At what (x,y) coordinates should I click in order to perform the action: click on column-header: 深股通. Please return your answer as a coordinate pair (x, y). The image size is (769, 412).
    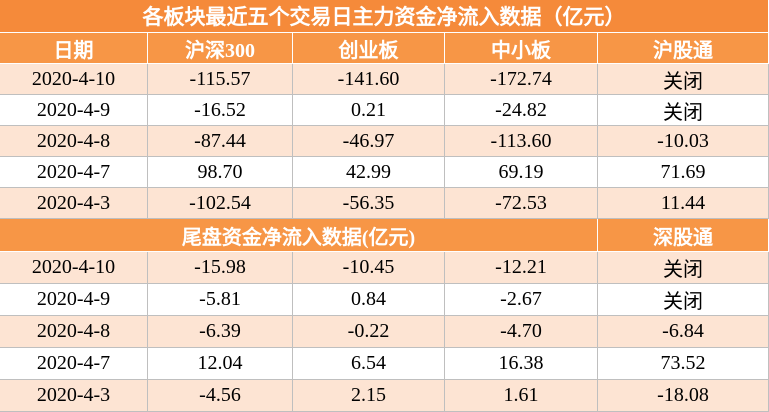
    Looking at the image, I should click on (683, 235).